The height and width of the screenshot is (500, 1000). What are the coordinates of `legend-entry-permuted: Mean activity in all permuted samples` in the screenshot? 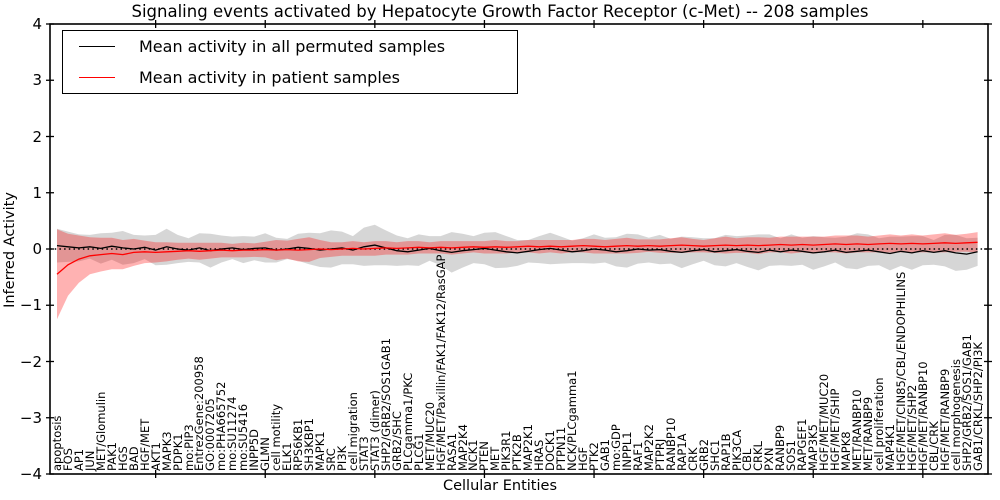 It's located at (290, 47).